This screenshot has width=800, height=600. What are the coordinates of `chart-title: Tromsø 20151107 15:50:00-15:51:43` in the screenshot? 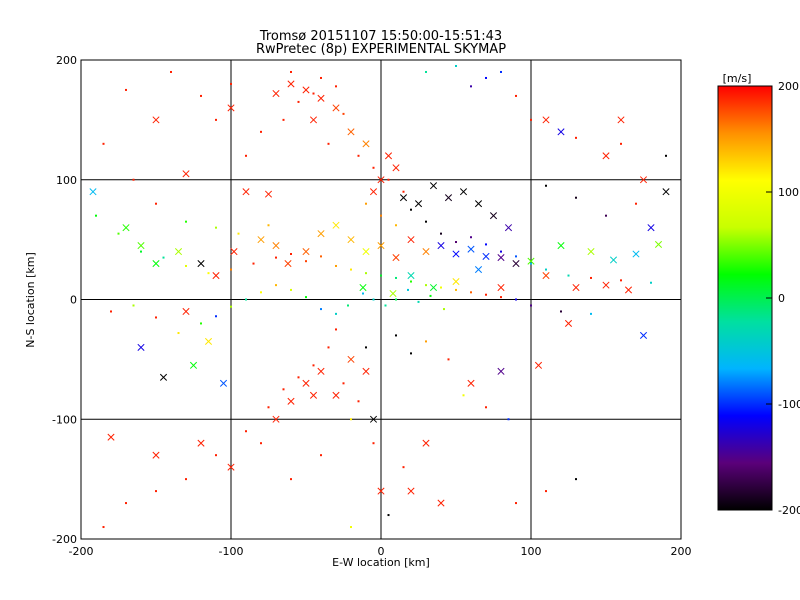 It's located at (380, 36).